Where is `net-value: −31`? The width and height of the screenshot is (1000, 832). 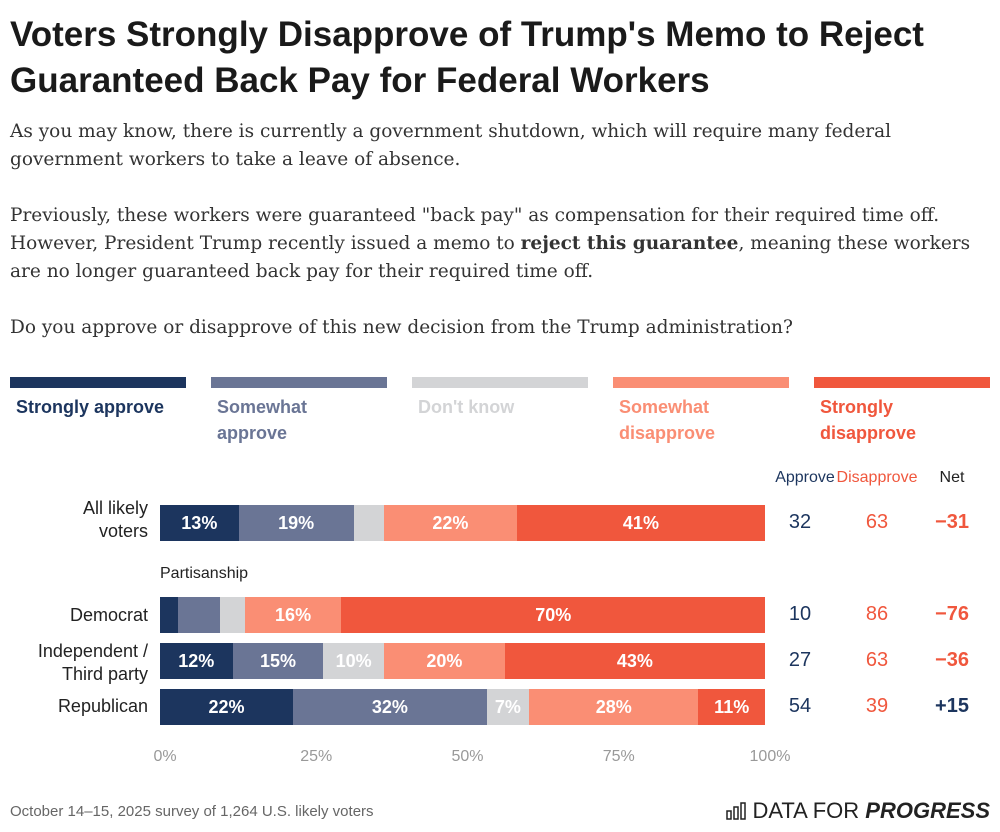 net-value: −31 is located at coordinates (952, 522).